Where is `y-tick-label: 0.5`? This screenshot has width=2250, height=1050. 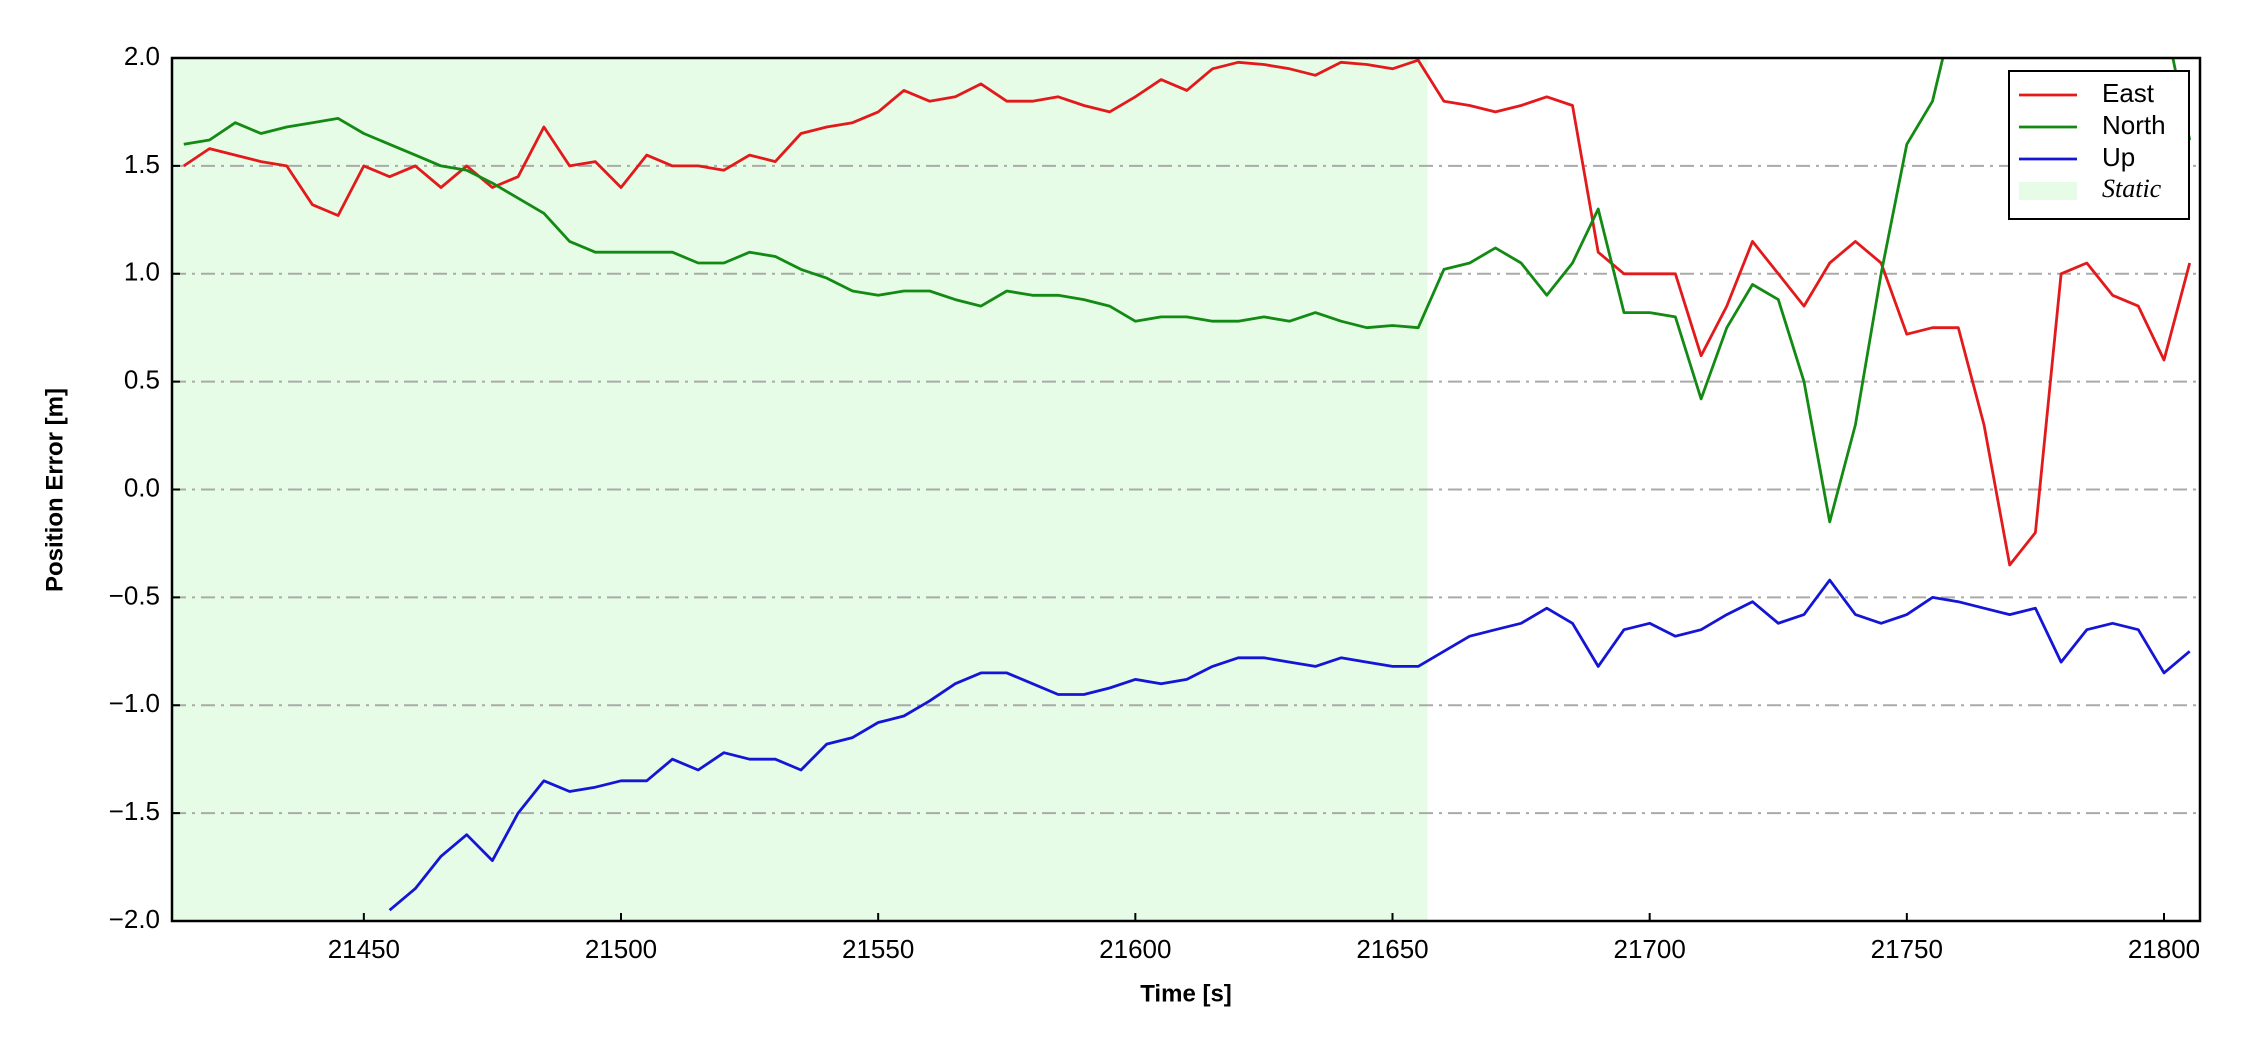 y-tick-label: 0.5 is located at coordinates (142, 380).